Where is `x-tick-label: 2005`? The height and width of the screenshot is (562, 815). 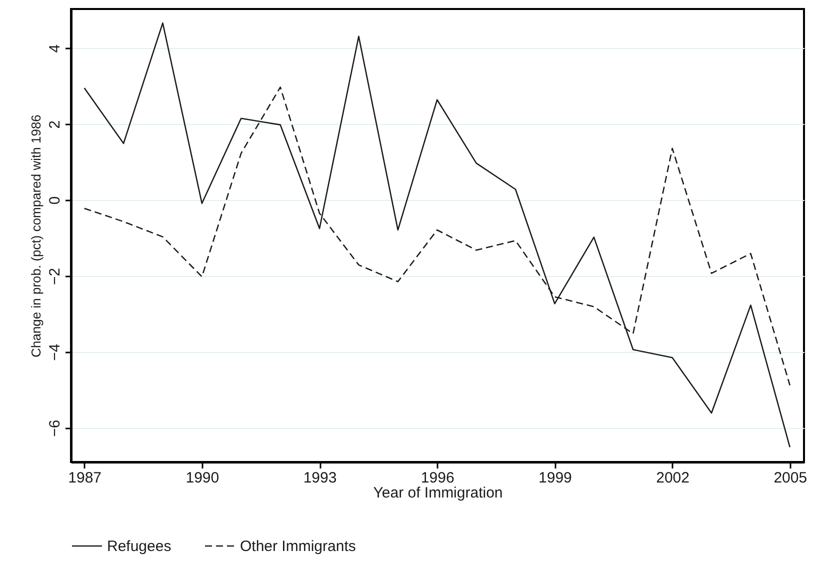 x-tick-label: 2005 is located at coordinates (791, 478).